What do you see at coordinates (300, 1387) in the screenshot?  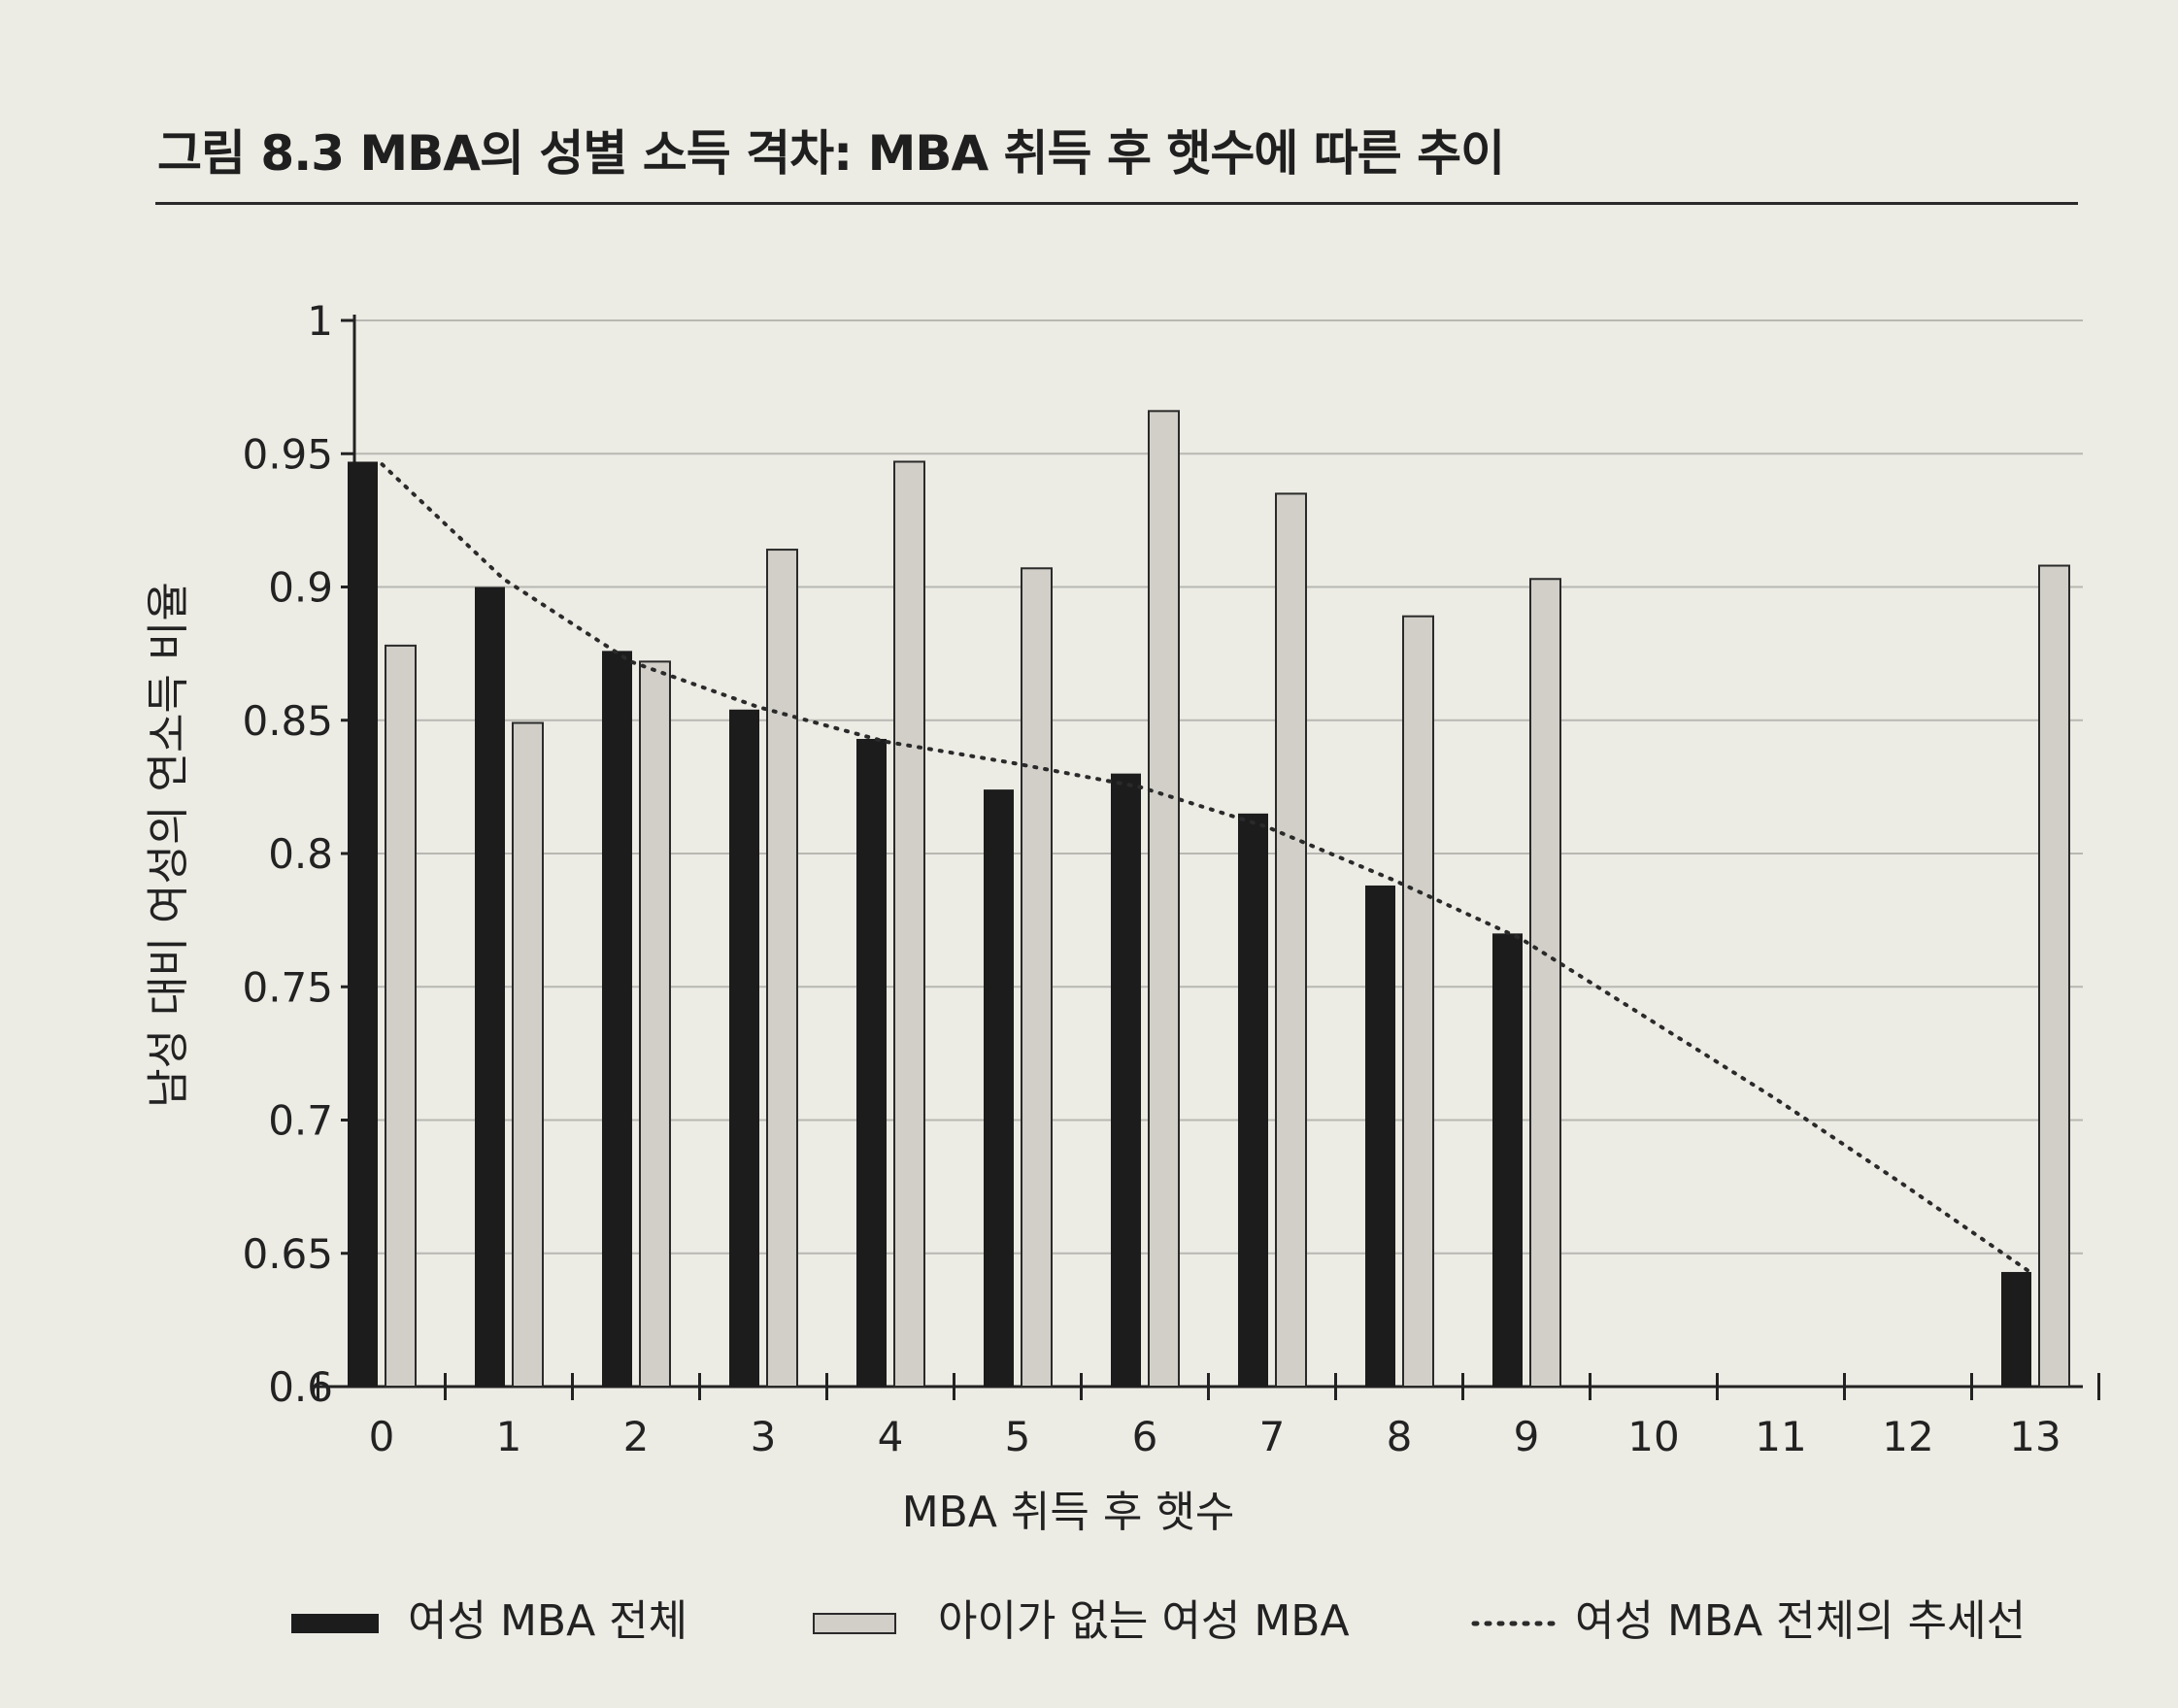 I see `y-tick-label: 0.6` at bounding box center [300, 1387].